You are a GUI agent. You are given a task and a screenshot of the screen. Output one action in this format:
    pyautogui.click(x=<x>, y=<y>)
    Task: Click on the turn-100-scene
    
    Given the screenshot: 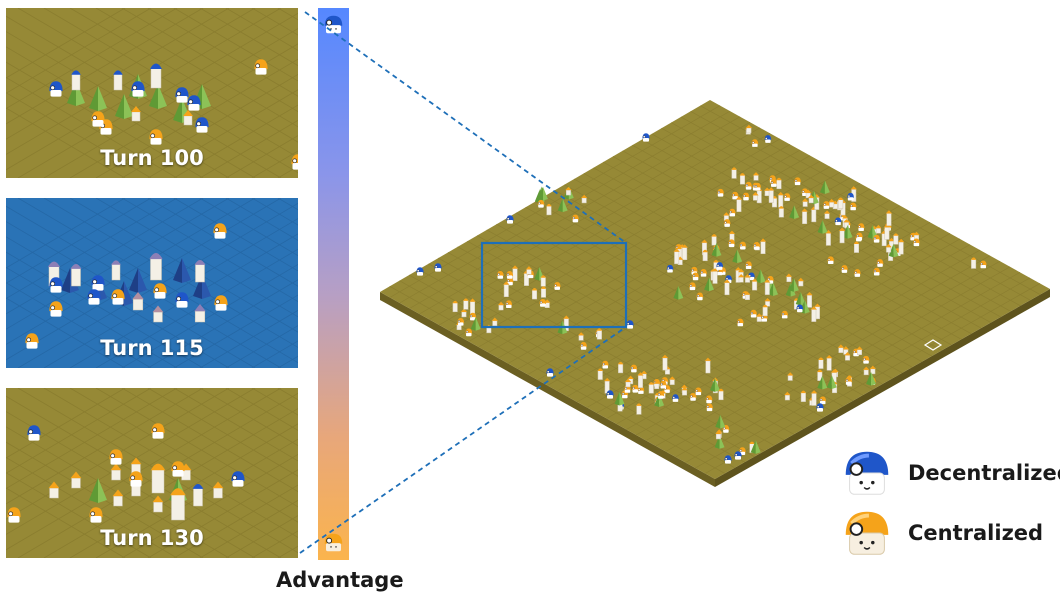 What is the action you would take?
    pyautogui.click(x=152, y=93)
    